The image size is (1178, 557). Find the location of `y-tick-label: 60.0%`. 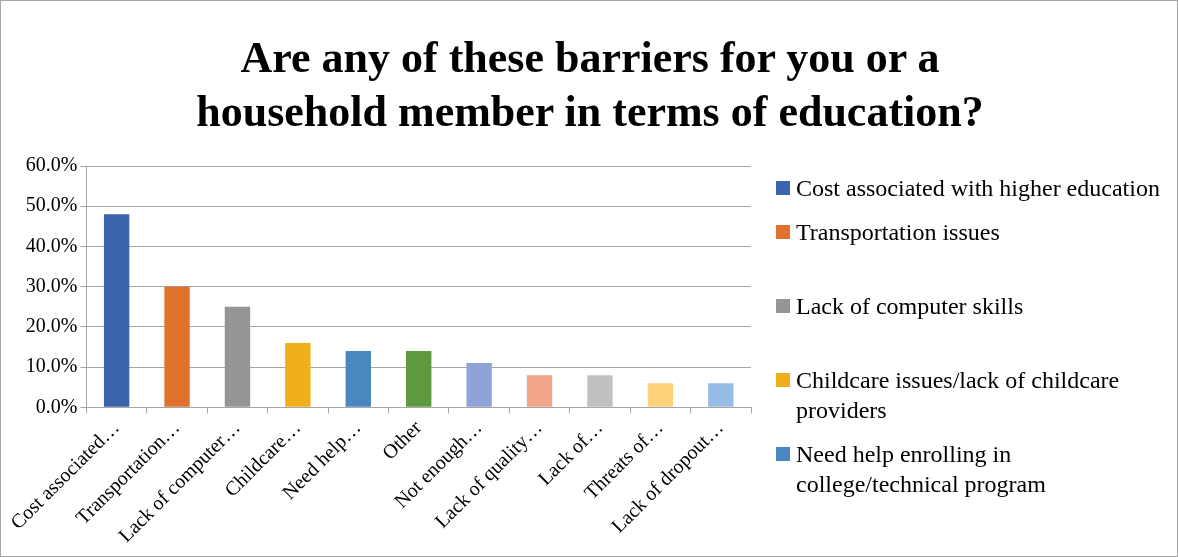

y-tick-label: 60.0% is located at coordinates (51, 164).